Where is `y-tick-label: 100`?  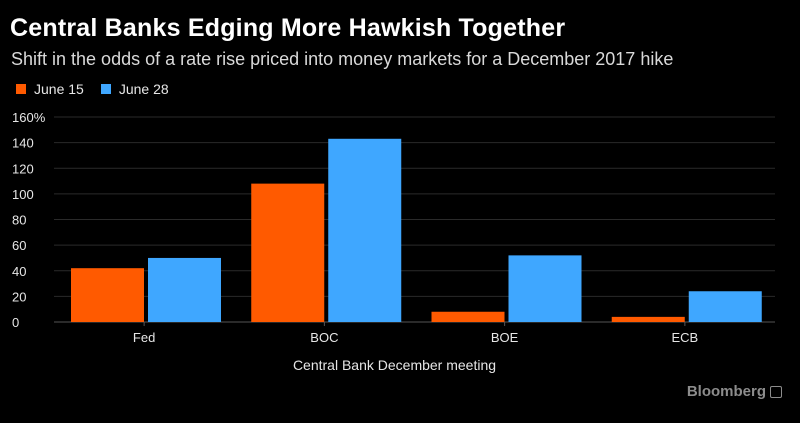 y-tick-label: 100 is located at coordinates (23, 194).